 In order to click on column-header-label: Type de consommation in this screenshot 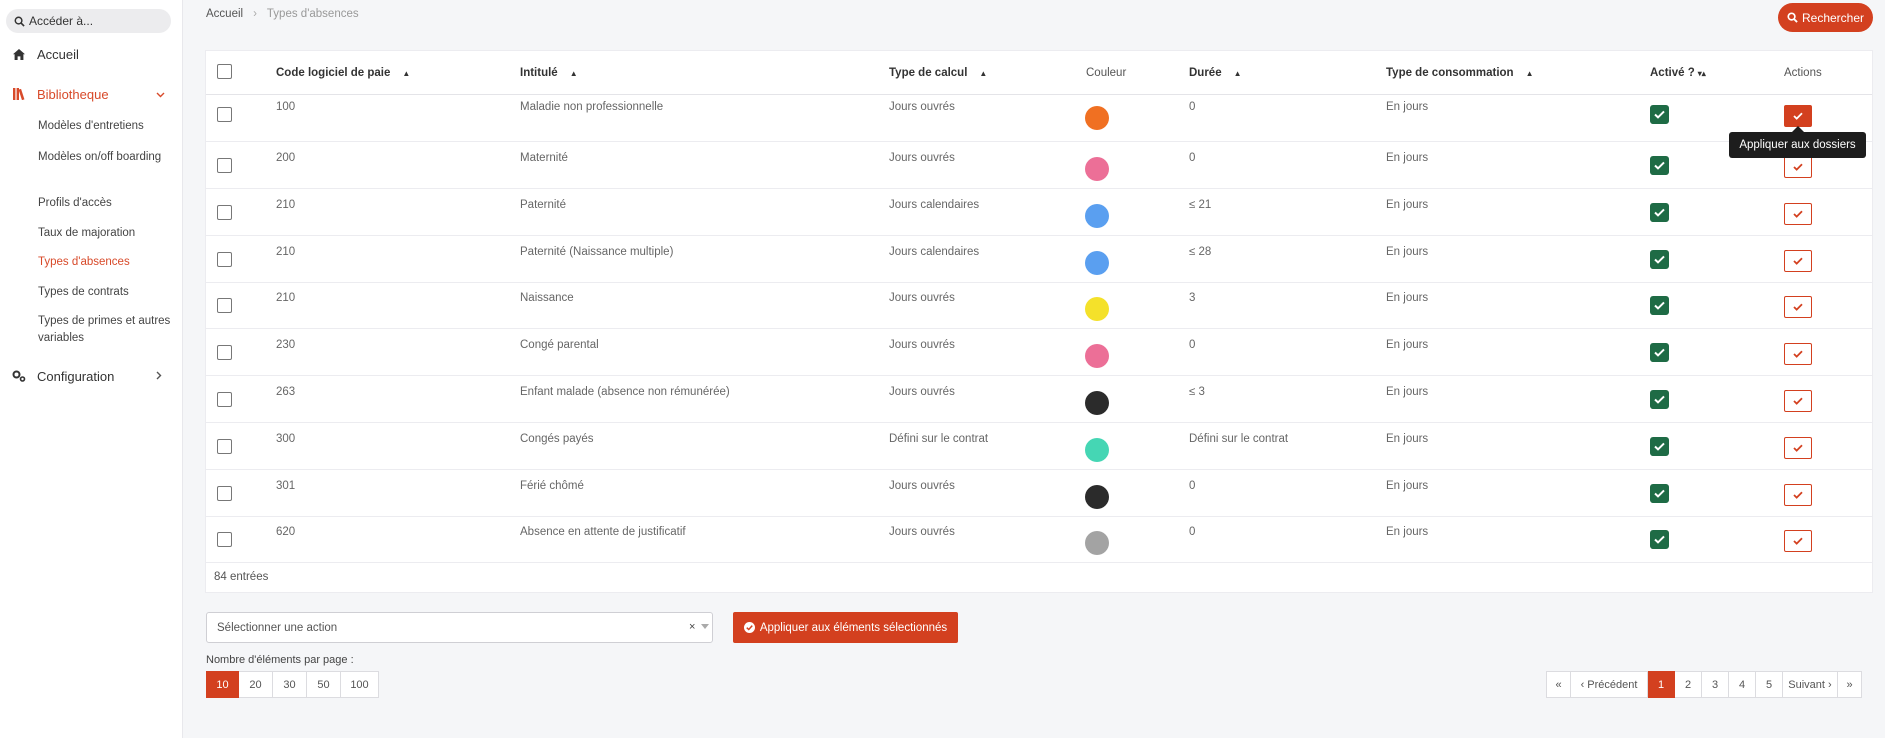, I will do `click(1450, 73)`.